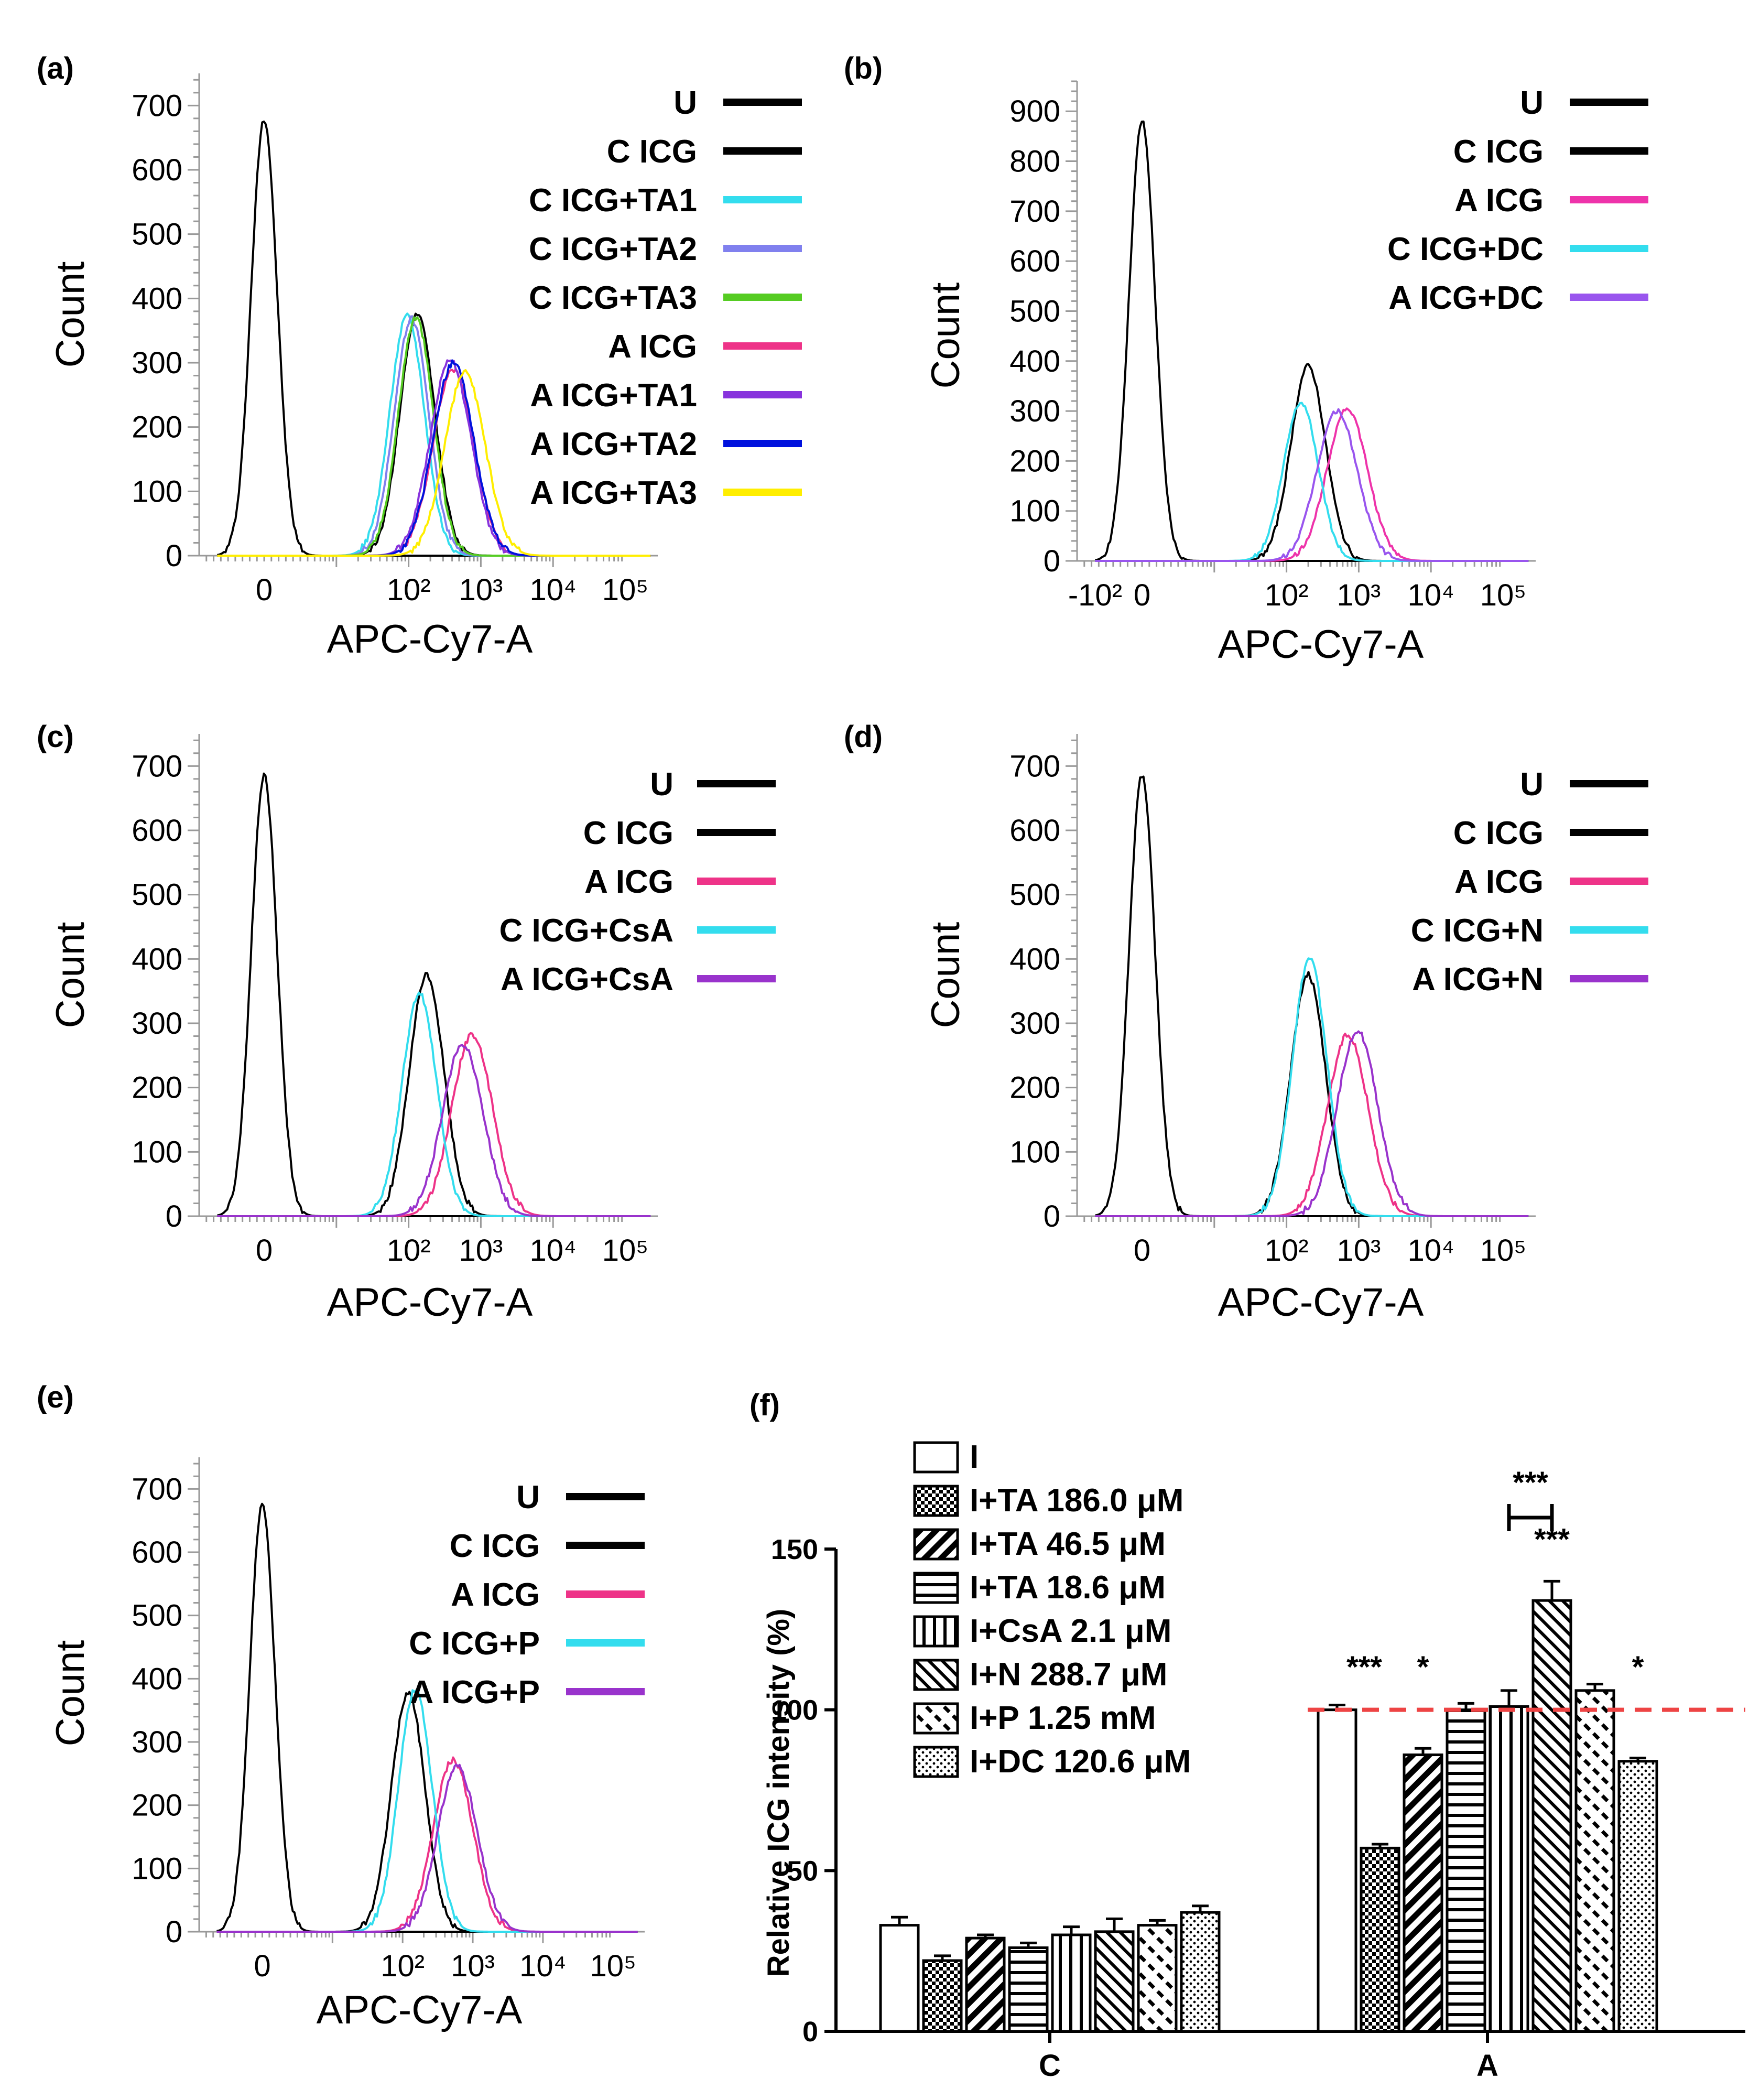 The image size is (1760, 2100). Describe the element at coordinates (1068, 1544) in the screenshot. I see `legend-label-i-ta-46-5-m: I+TA 46.5 μM` at that location.